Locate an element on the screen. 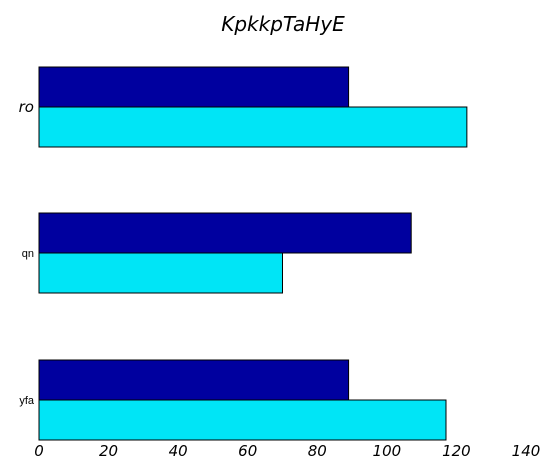 This screenshot has height=474, width=553. y-tick-label-qn: qn is located at coordinates (28, 254).